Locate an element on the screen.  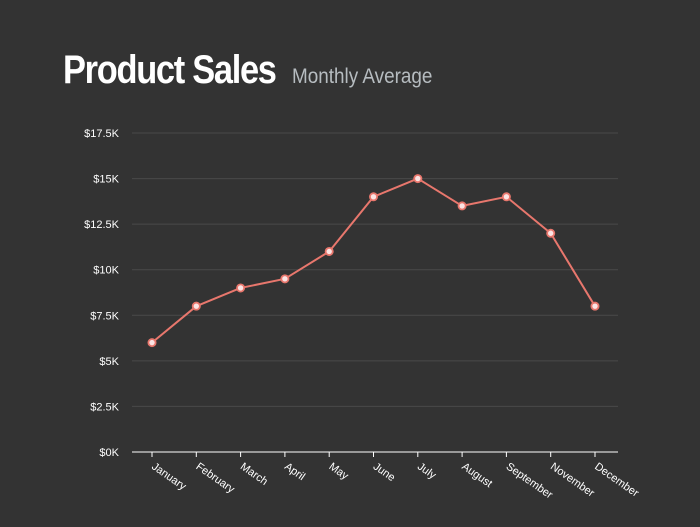
chart-header: Product Sales Monthly Average is located at coordinates (255, 70).